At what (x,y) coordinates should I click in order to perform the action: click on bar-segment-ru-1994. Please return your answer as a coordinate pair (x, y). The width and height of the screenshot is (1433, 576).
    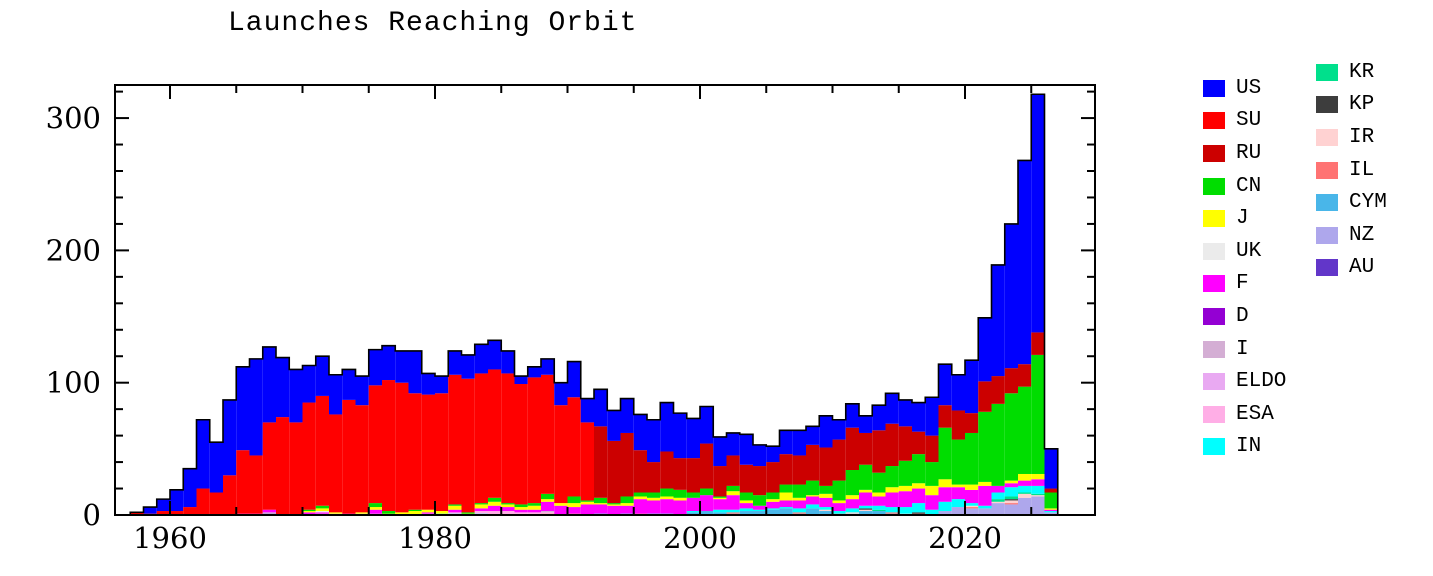
    Looking at the image, I should click on (627, 464).